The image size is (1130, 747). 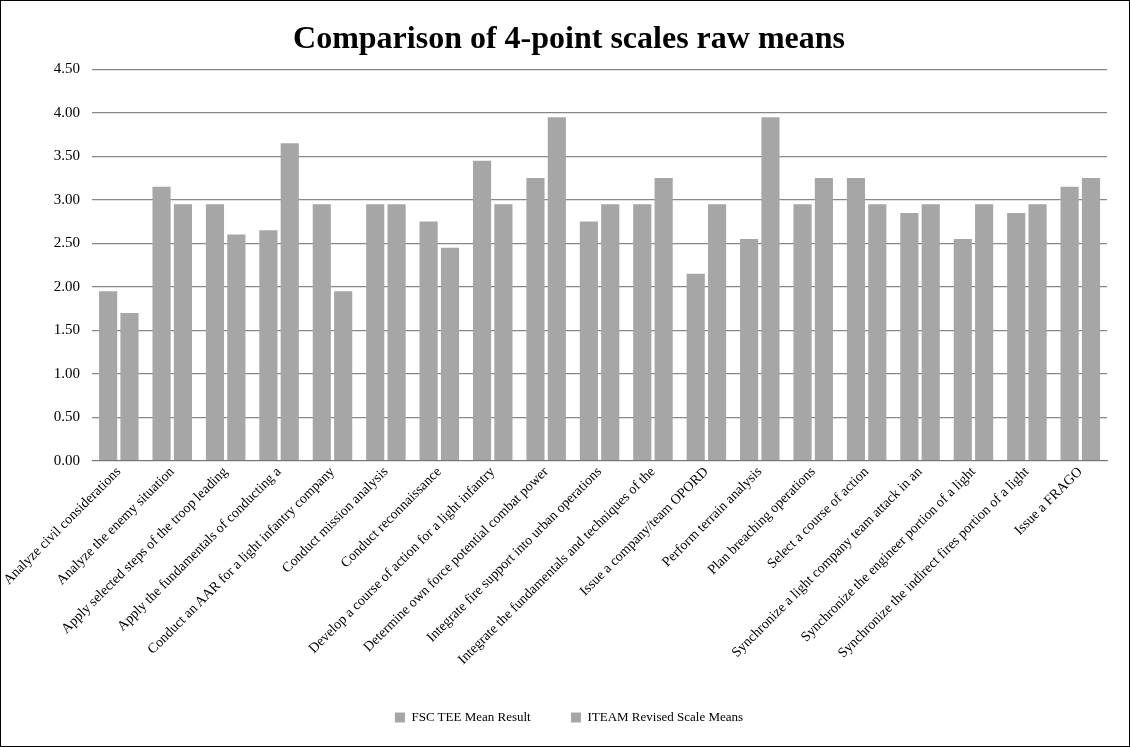 What do you see at coordinates (67, 111) in the screenshot?
I see `y-tick-label: 4.00` at bounding box center [67, 111].